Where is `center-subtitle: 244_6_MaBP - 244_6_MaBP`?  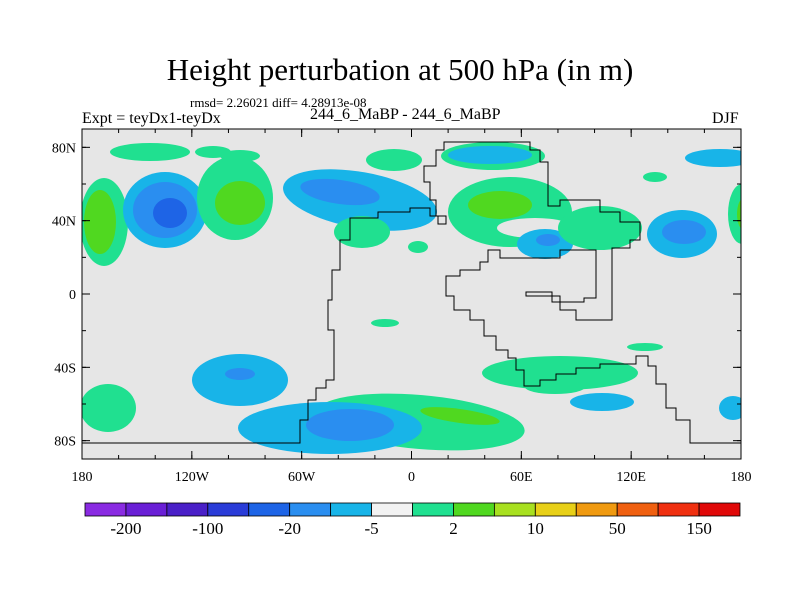 center-subtitle: 244_6_MaBP - 244_6_MaBP is located at coordinates (405, 114).